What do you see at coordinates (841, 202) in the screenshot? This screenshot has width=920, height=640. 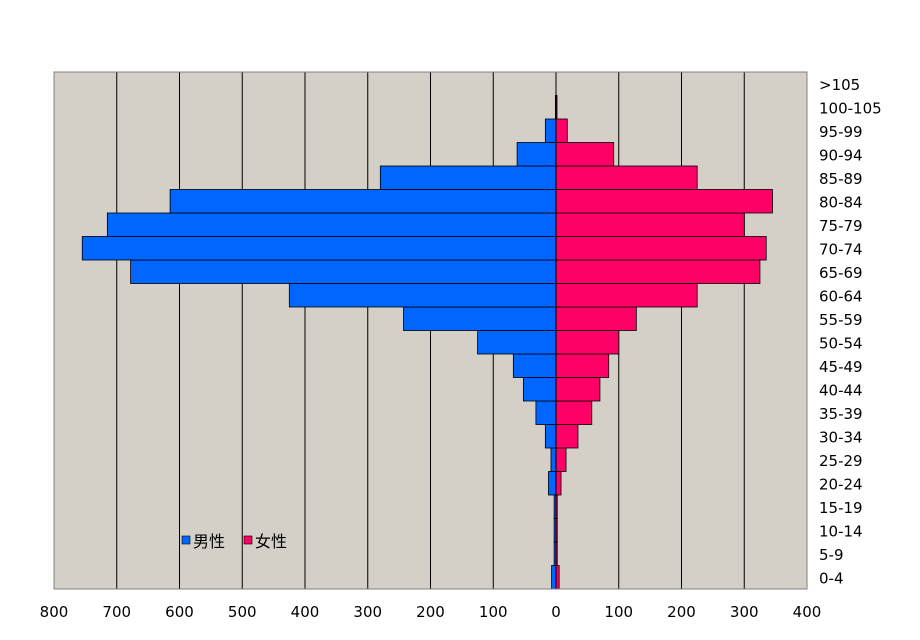 I see `age-group-label: 80-84` at bounding box center [841, 202].